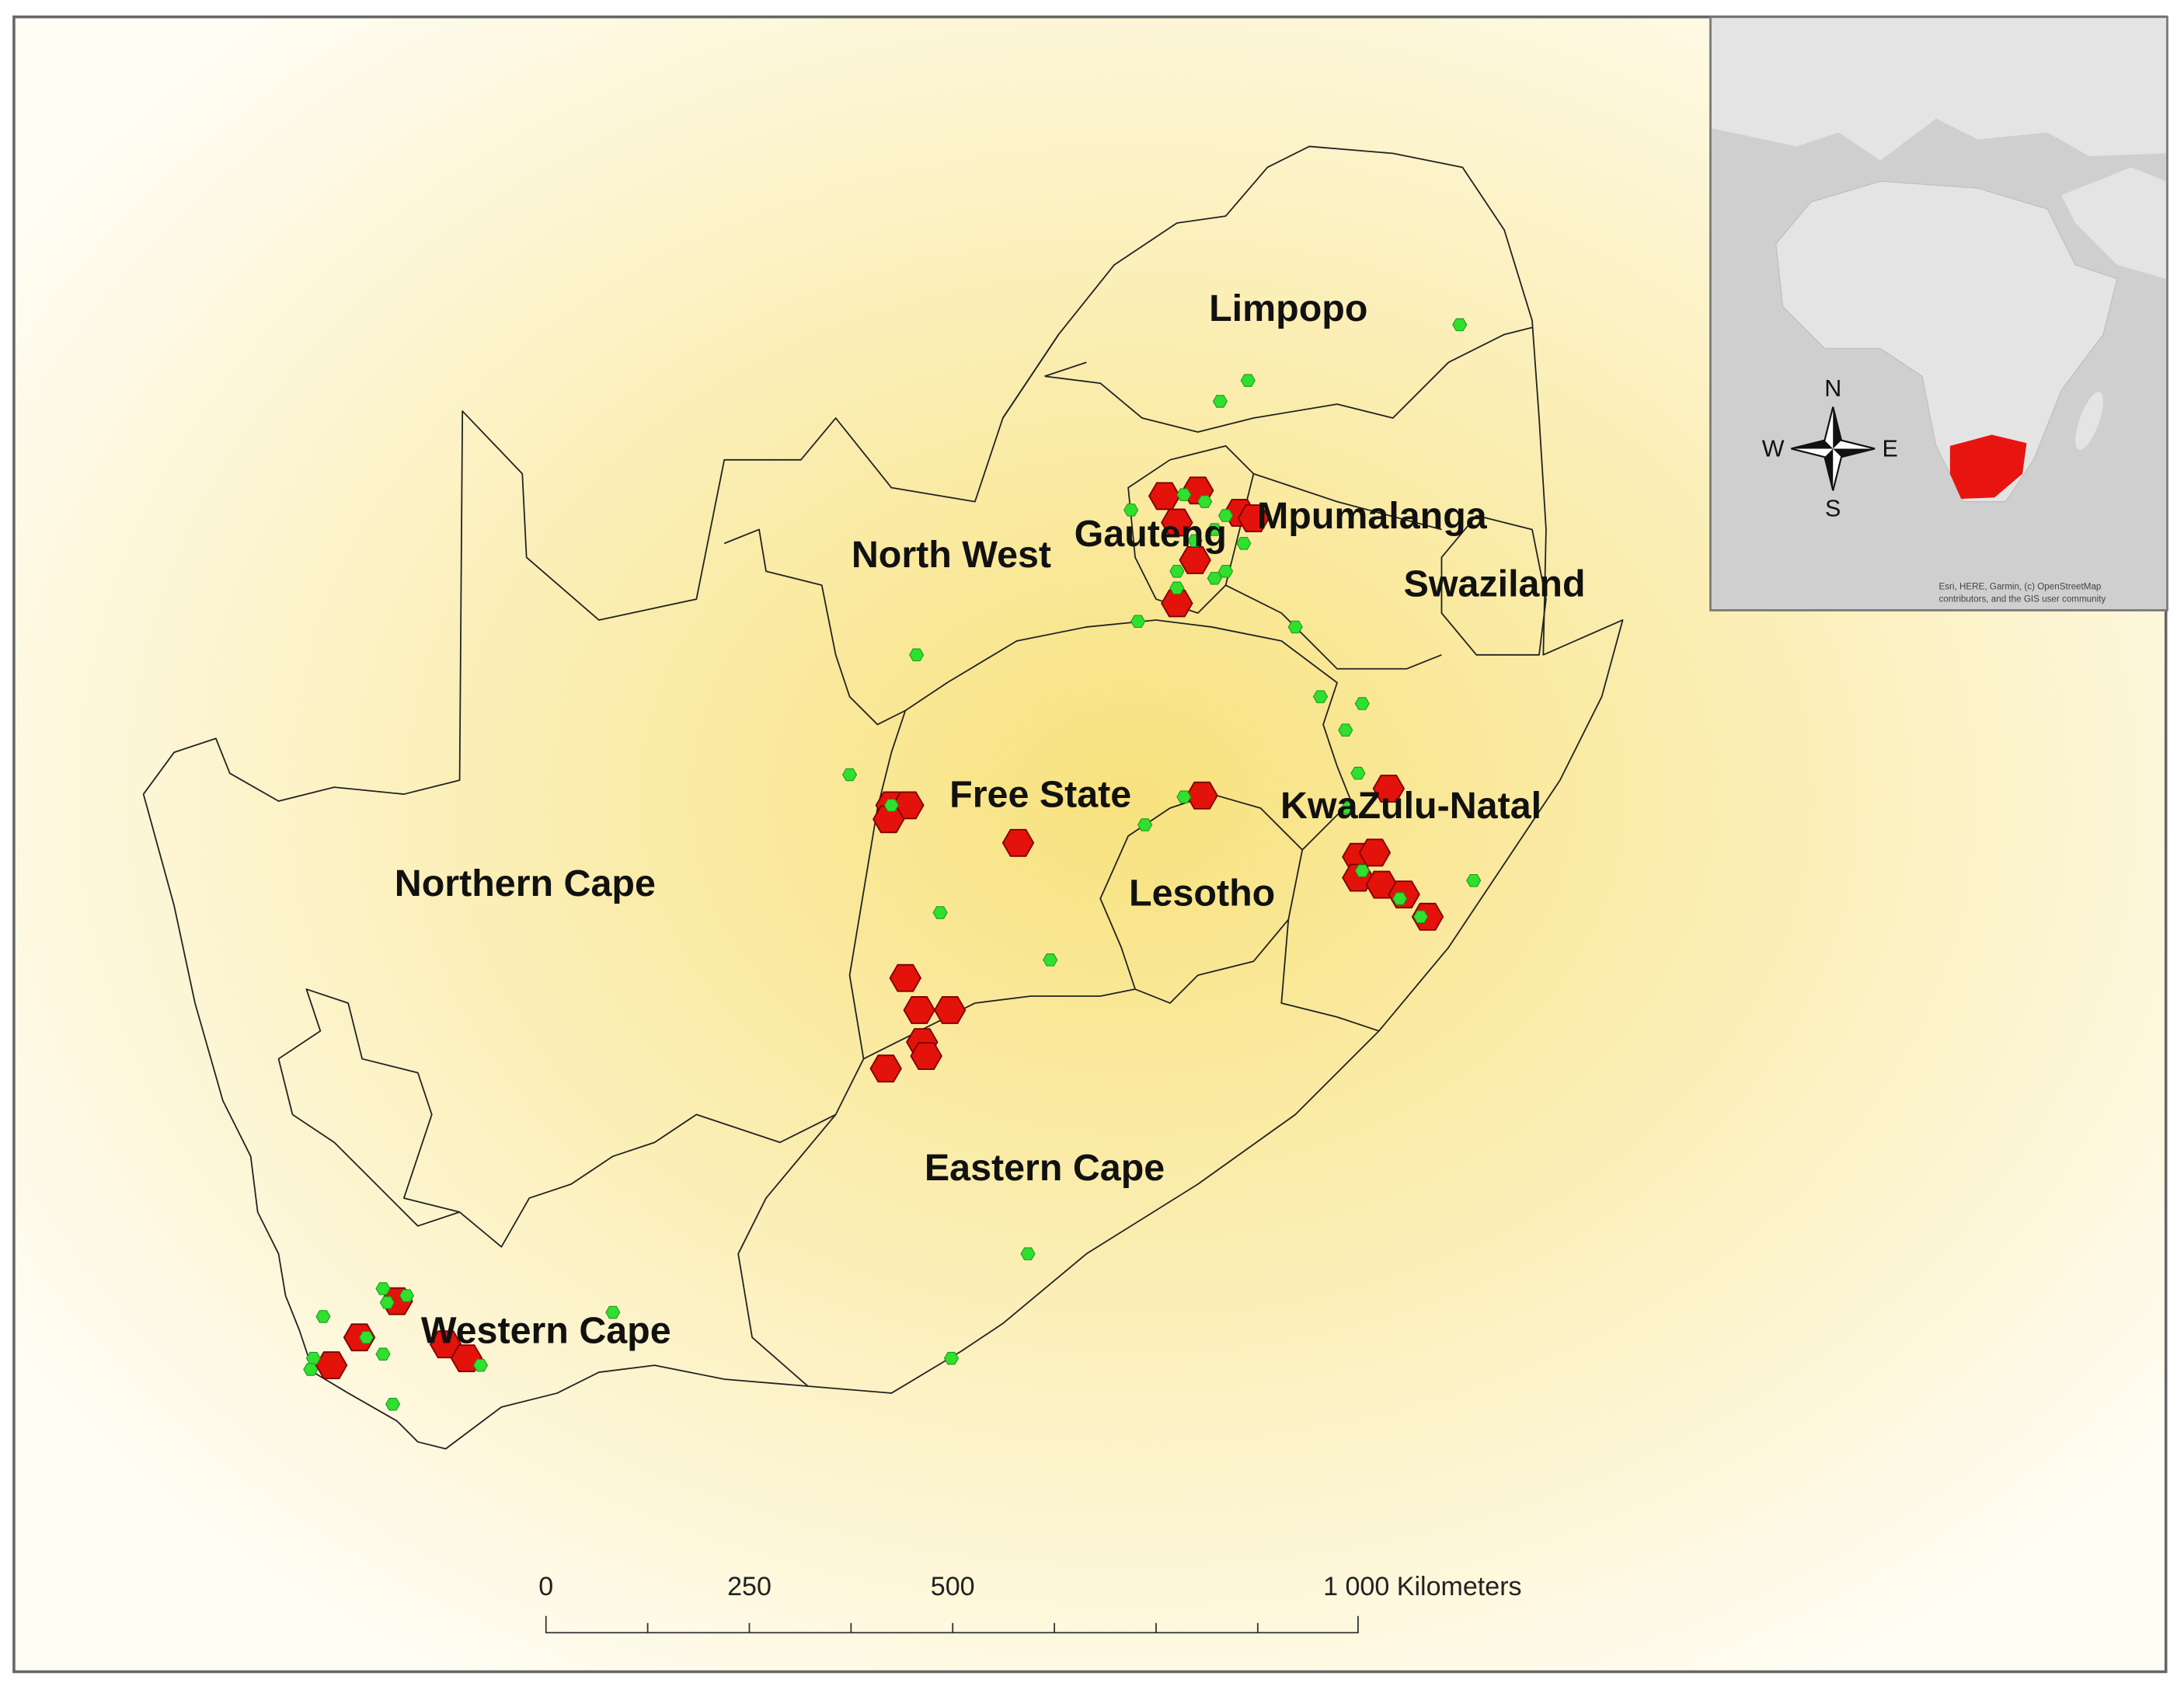 The height and width of the screenshot is (1690, 2184). I want to click on scale-label: 500, so click(953, 1586).